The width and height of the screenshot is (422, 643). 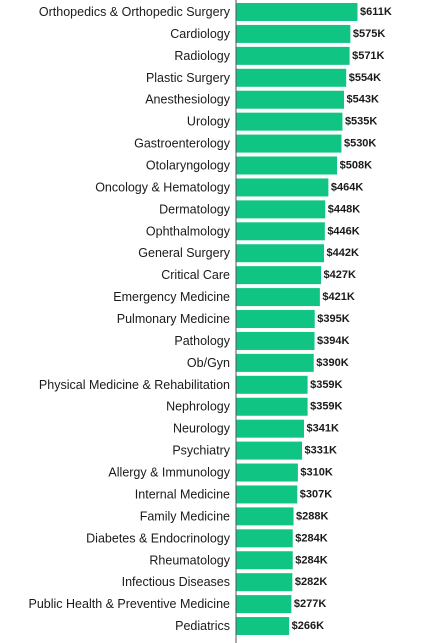 What do you see at coordinates (169, 473) in the screenshot?
I see `category-label: Allergy & Immunology` at bounding box center [169, 473].